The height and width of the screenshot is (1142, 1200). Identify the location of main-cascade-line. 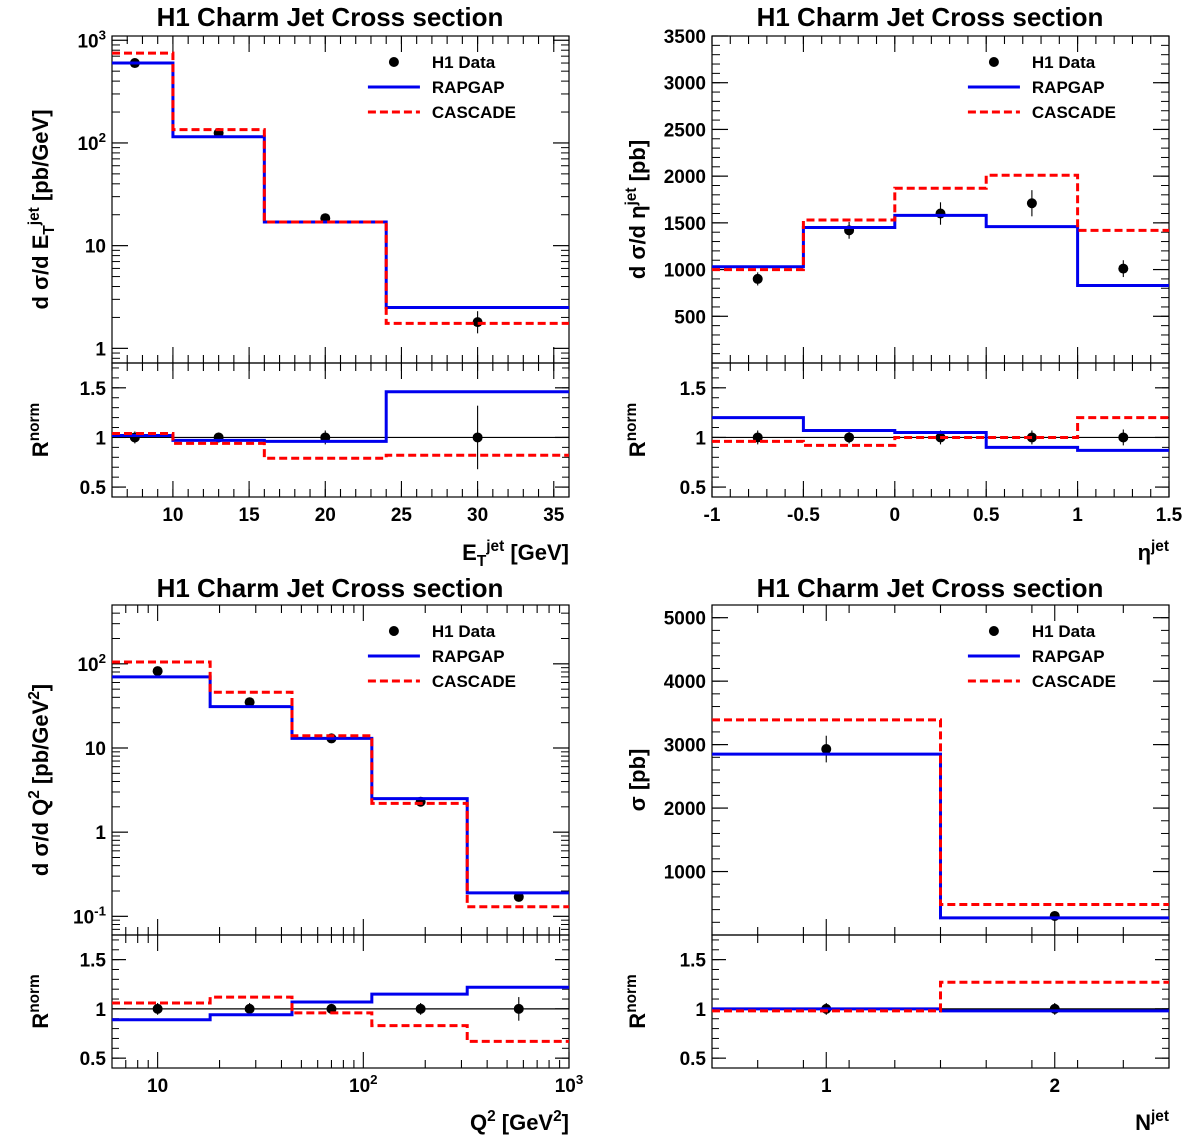
(340, 188).